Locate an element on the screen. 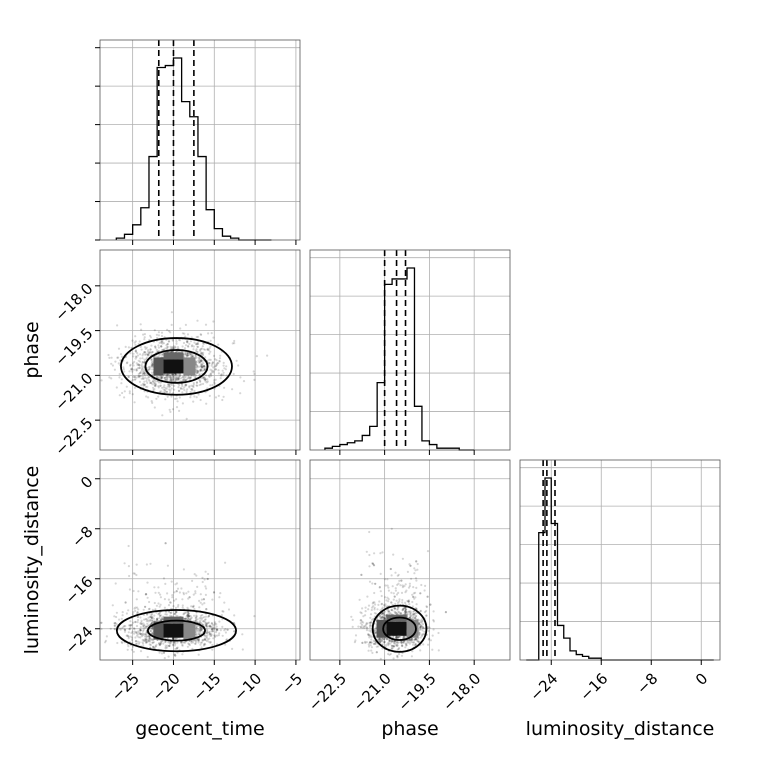  y-axis-title-phase: phase is located at coordinates (32, 349).